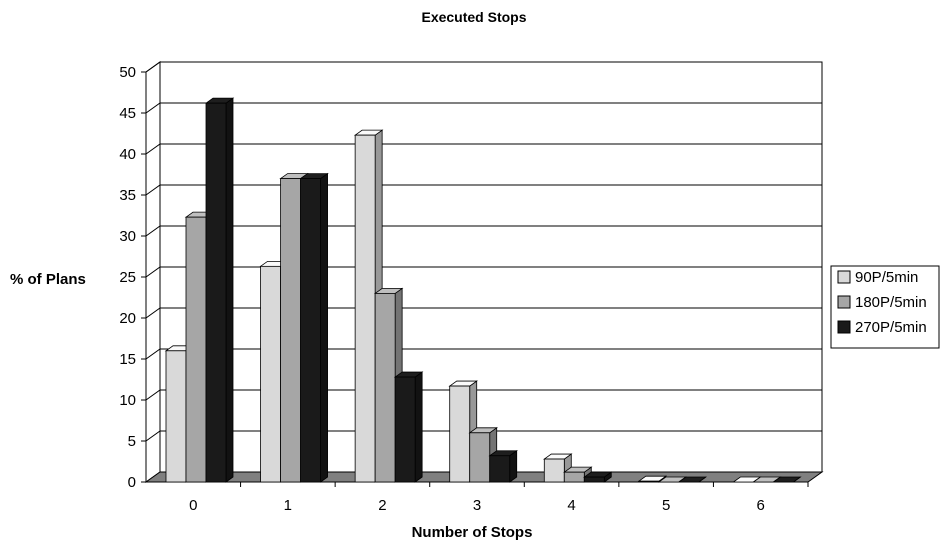 The image size is (943, 541). Describe the element at coordinates (127, 72) in the screenshot. I see `y-tick-label: 50` at that location.